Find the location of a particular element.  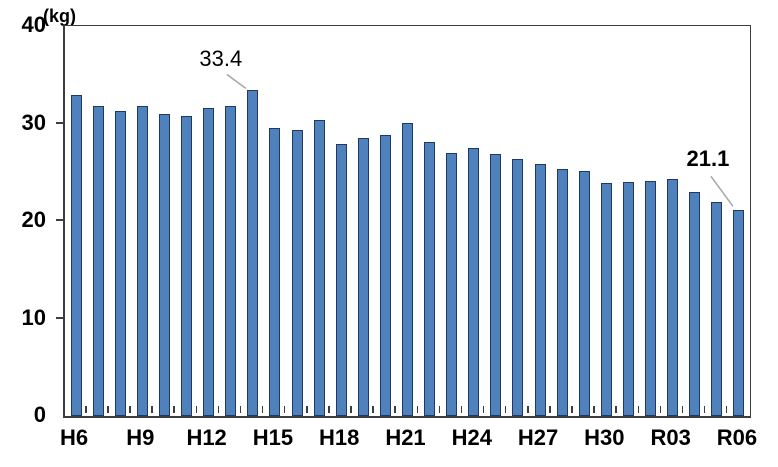

bar-H9 is located at coordinates (142, 260).